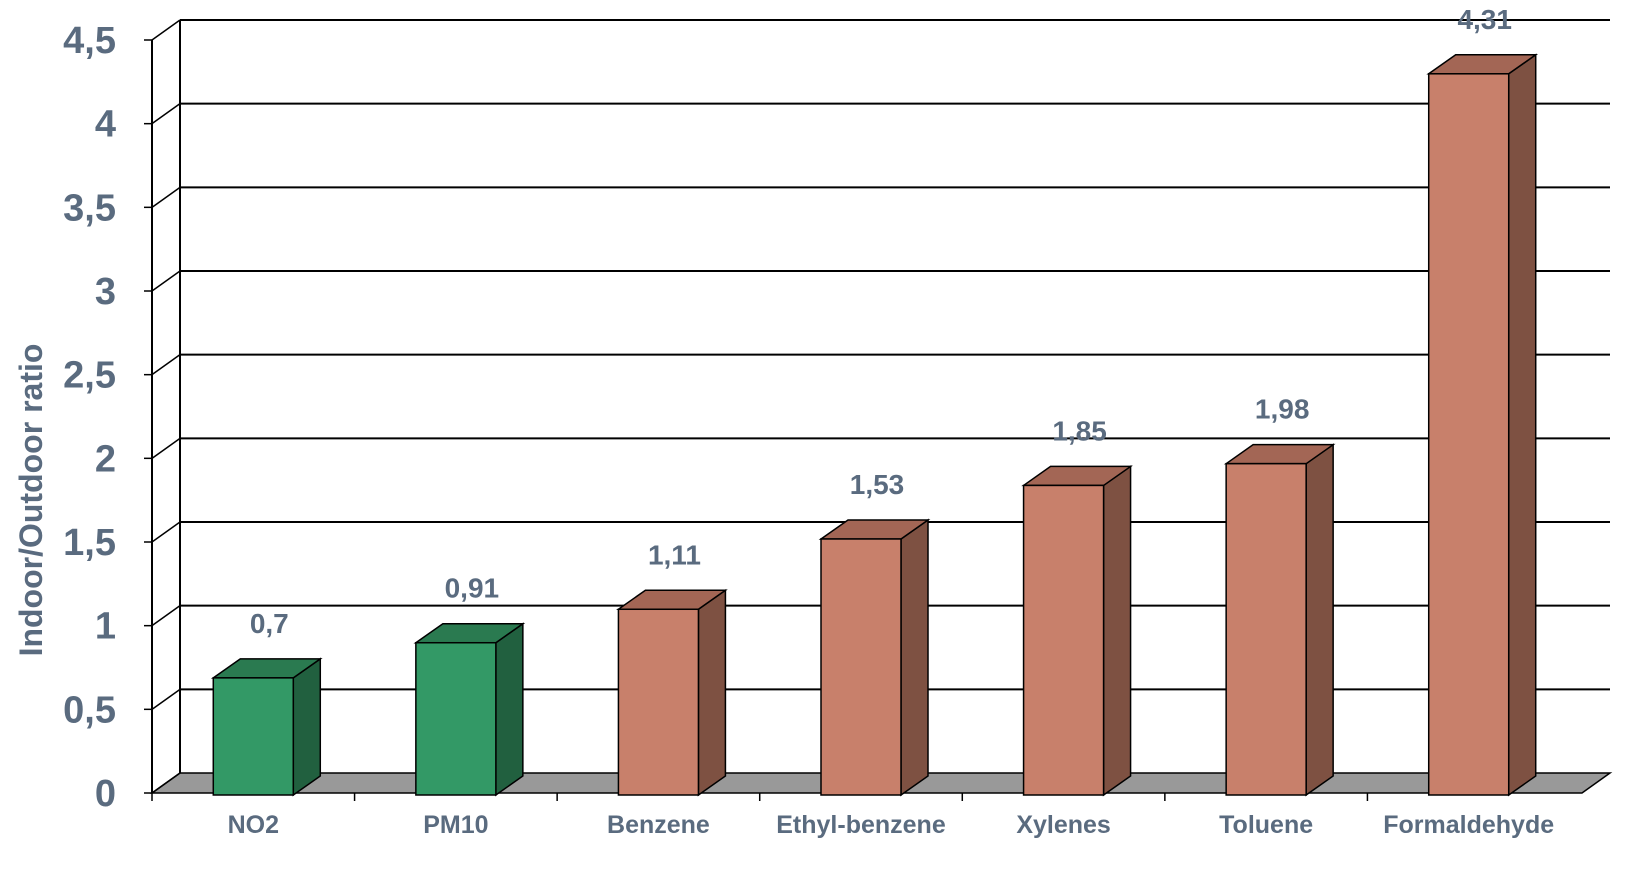 Image resolution: width=1651 pixels, height=881 pixels. Describe the element at coordinates (455, 825) in the screenshot. I see `x-category-label: PM10` at that location.